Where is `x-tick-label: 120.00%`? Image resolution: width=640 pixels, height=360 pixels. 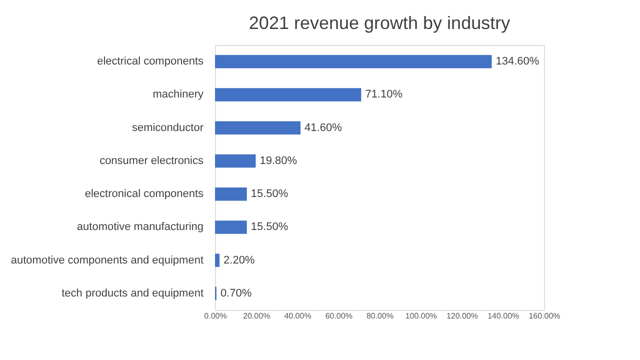 x-tick-label: 120.00% is located at coordinates (462, 316).